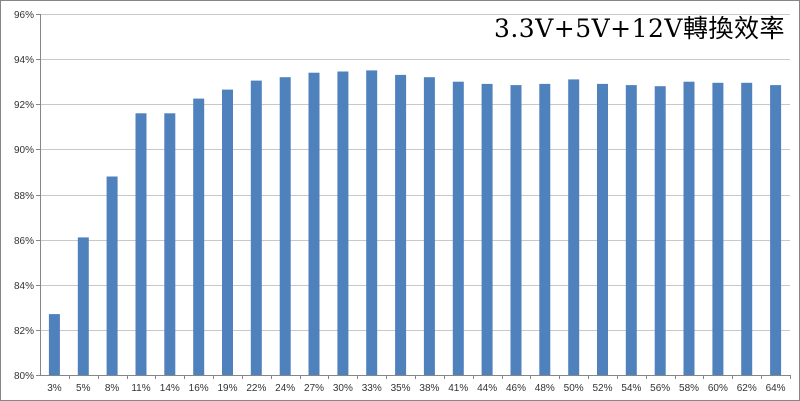 This screenshot has height=401, width=800. What do you see at coordinates (140, 388) in the screenshot?
I see `x-tick-label: 11%` at bounding box center [140, 388].